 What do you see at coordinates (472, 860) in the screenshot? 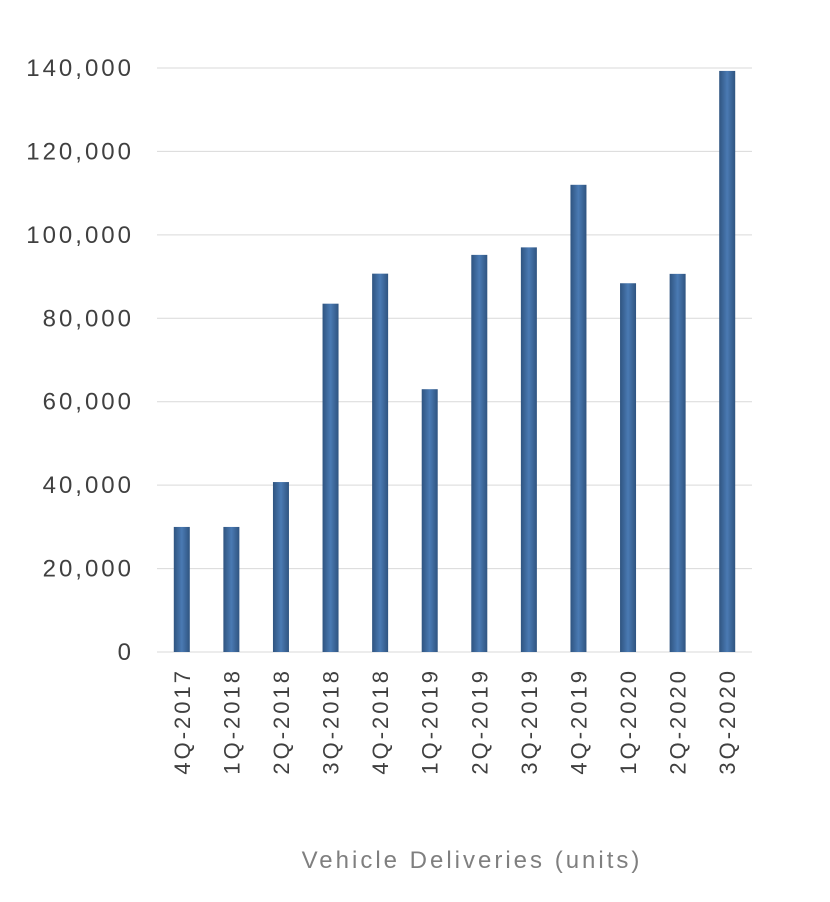
I see `x-axis-title: Vehicle Deliveries (units)` at bounding box center [472, 860].